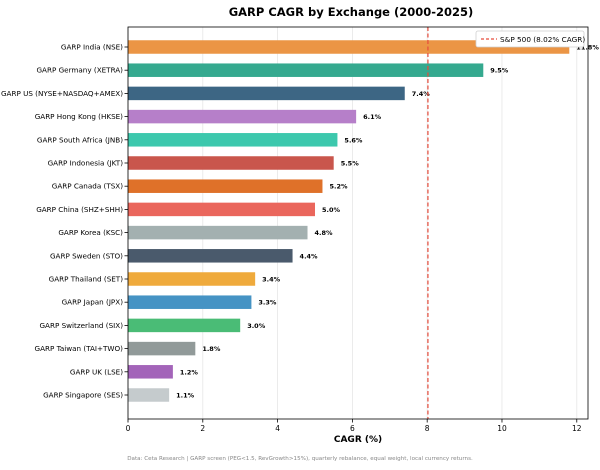 This screenshot has width=600, height=470. I want to click on y-tick-label: GARP Indonesia (JKT), so click(86, 163).